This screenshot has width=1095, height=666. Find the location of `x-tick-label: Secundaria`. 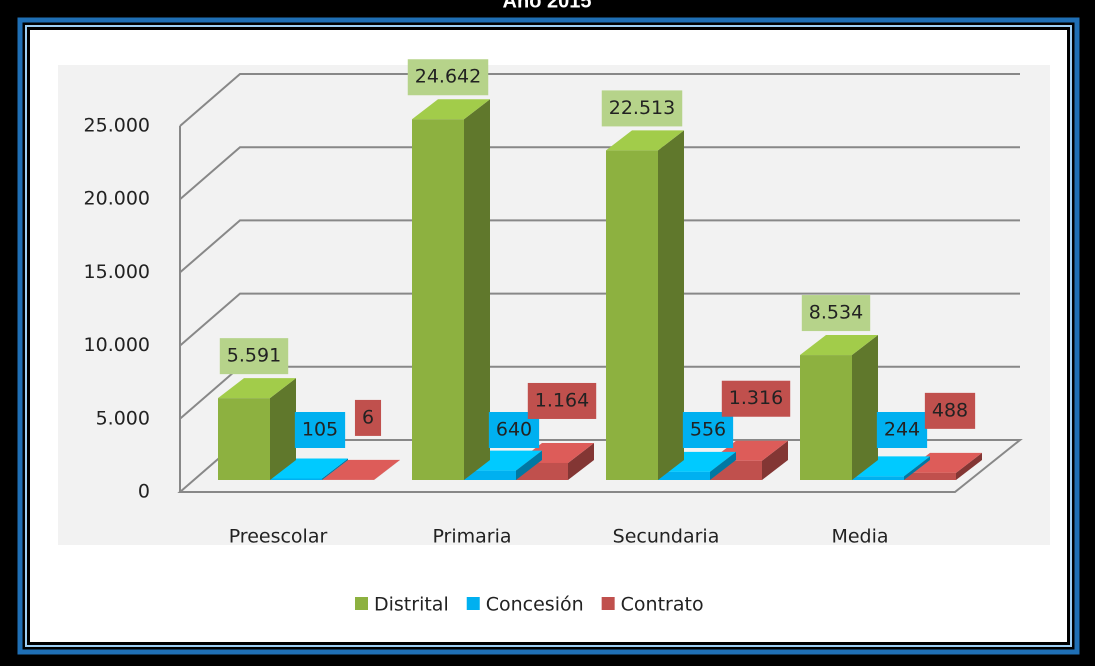

x-tick-label: Secundaria is located at coordinates (666, 537).